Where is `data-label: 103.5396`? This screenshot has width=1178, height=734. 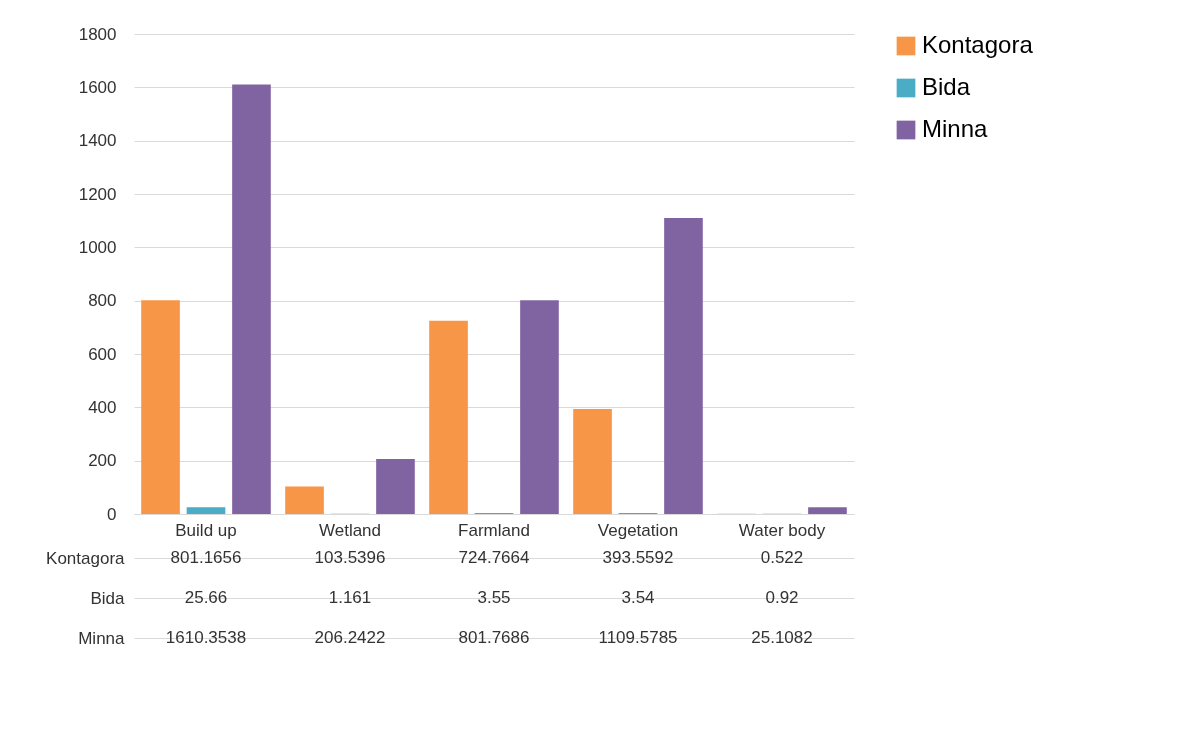
data-label: 103.5396 is located at coordinates (350, 557).